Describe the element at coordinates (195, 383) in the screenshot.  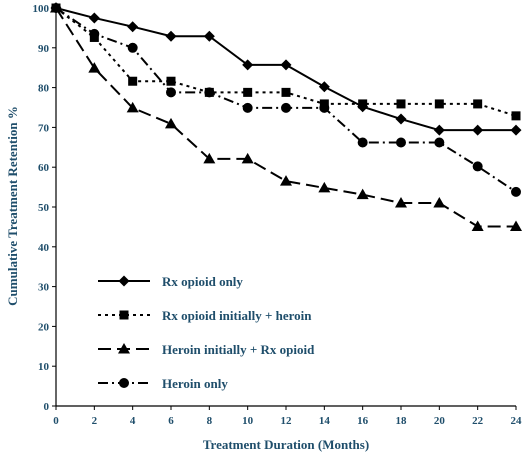
I see `legend-label: Heroin only` at that location.